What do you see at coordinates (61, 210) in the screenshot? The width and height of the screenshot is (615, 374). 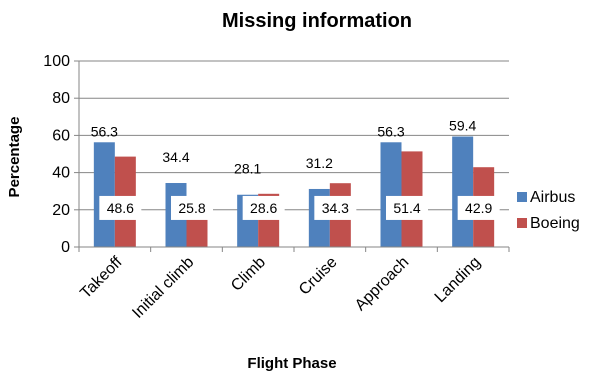 I see `y-tick-label: 20` at bounding box center [61, 210].